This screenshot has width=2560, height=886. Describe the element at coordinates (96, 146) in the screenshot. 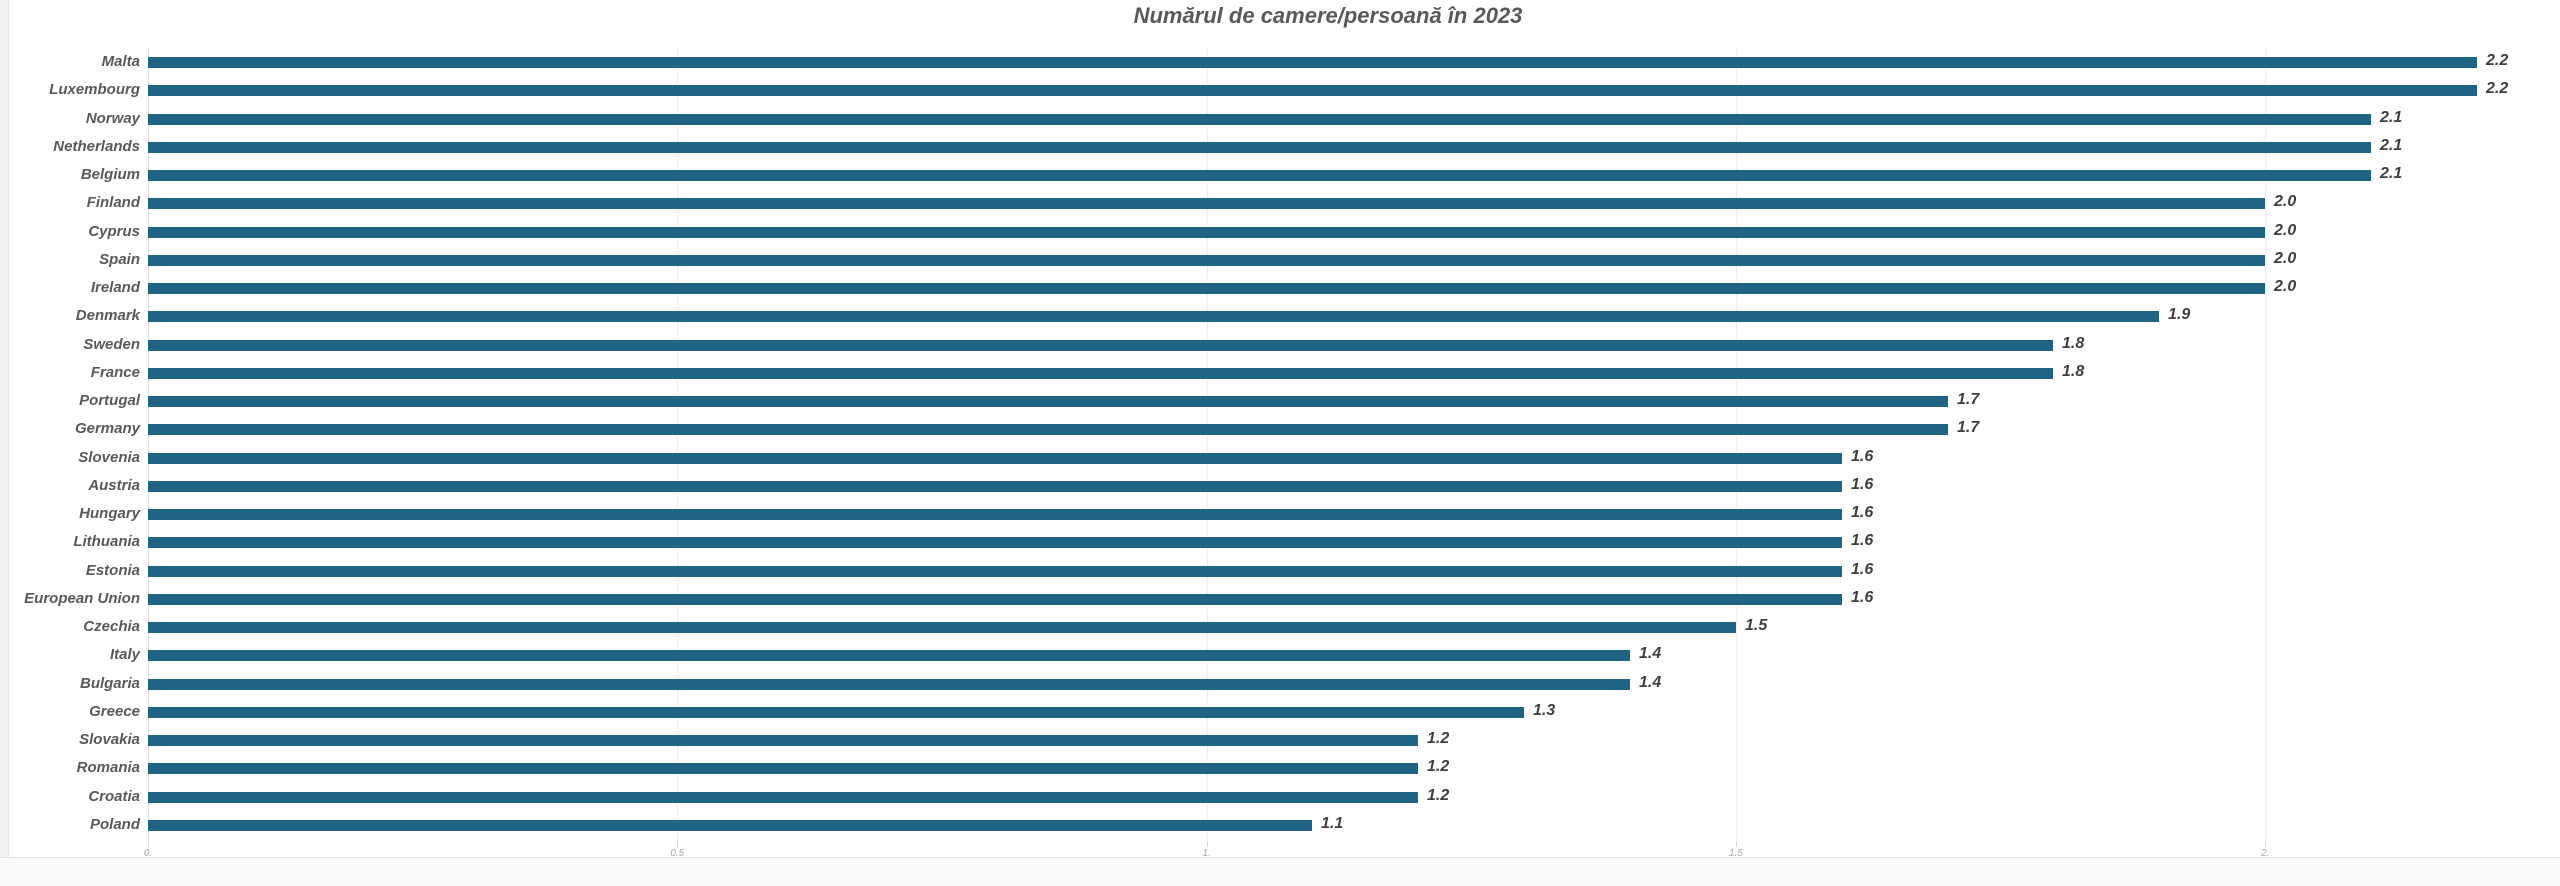

I see `category-label: Netherlands` at that location.